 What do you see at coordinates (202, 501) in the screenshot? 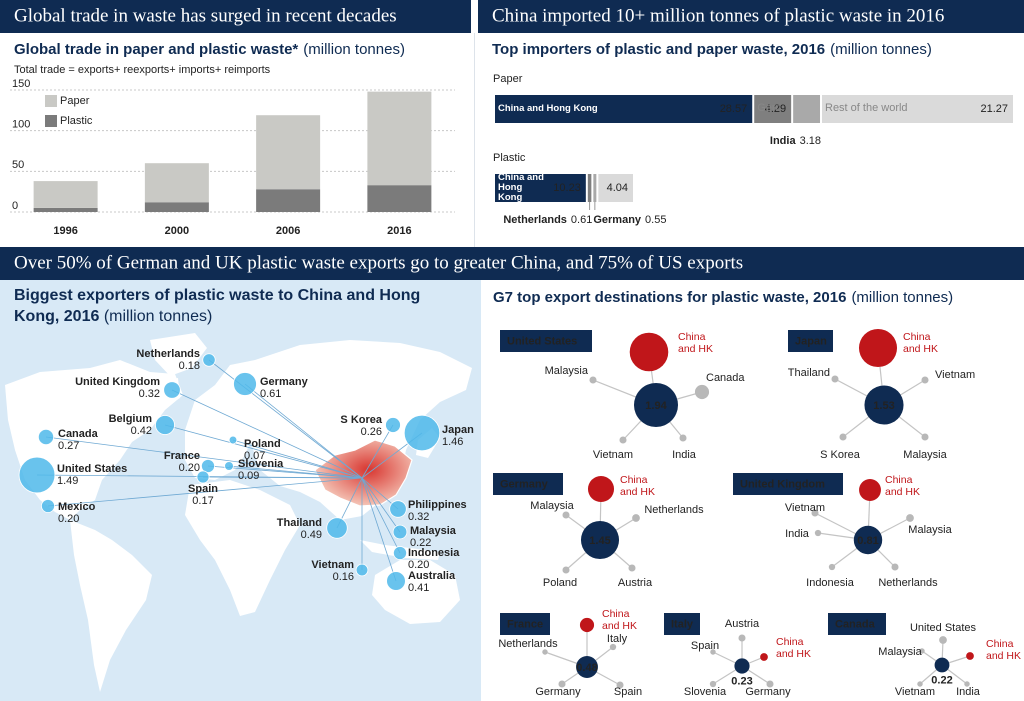
I see `value-label: 0.17` at bounding box center [202, 501].